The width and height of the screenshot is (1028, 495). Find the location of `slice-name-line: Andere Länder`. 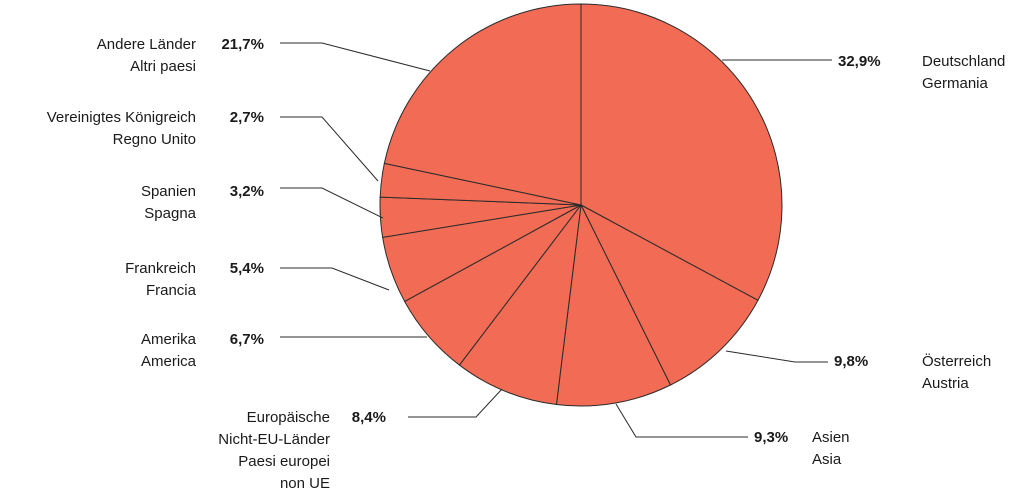

slice-name-line: Andere Länder is located at coordinates (146, 44).